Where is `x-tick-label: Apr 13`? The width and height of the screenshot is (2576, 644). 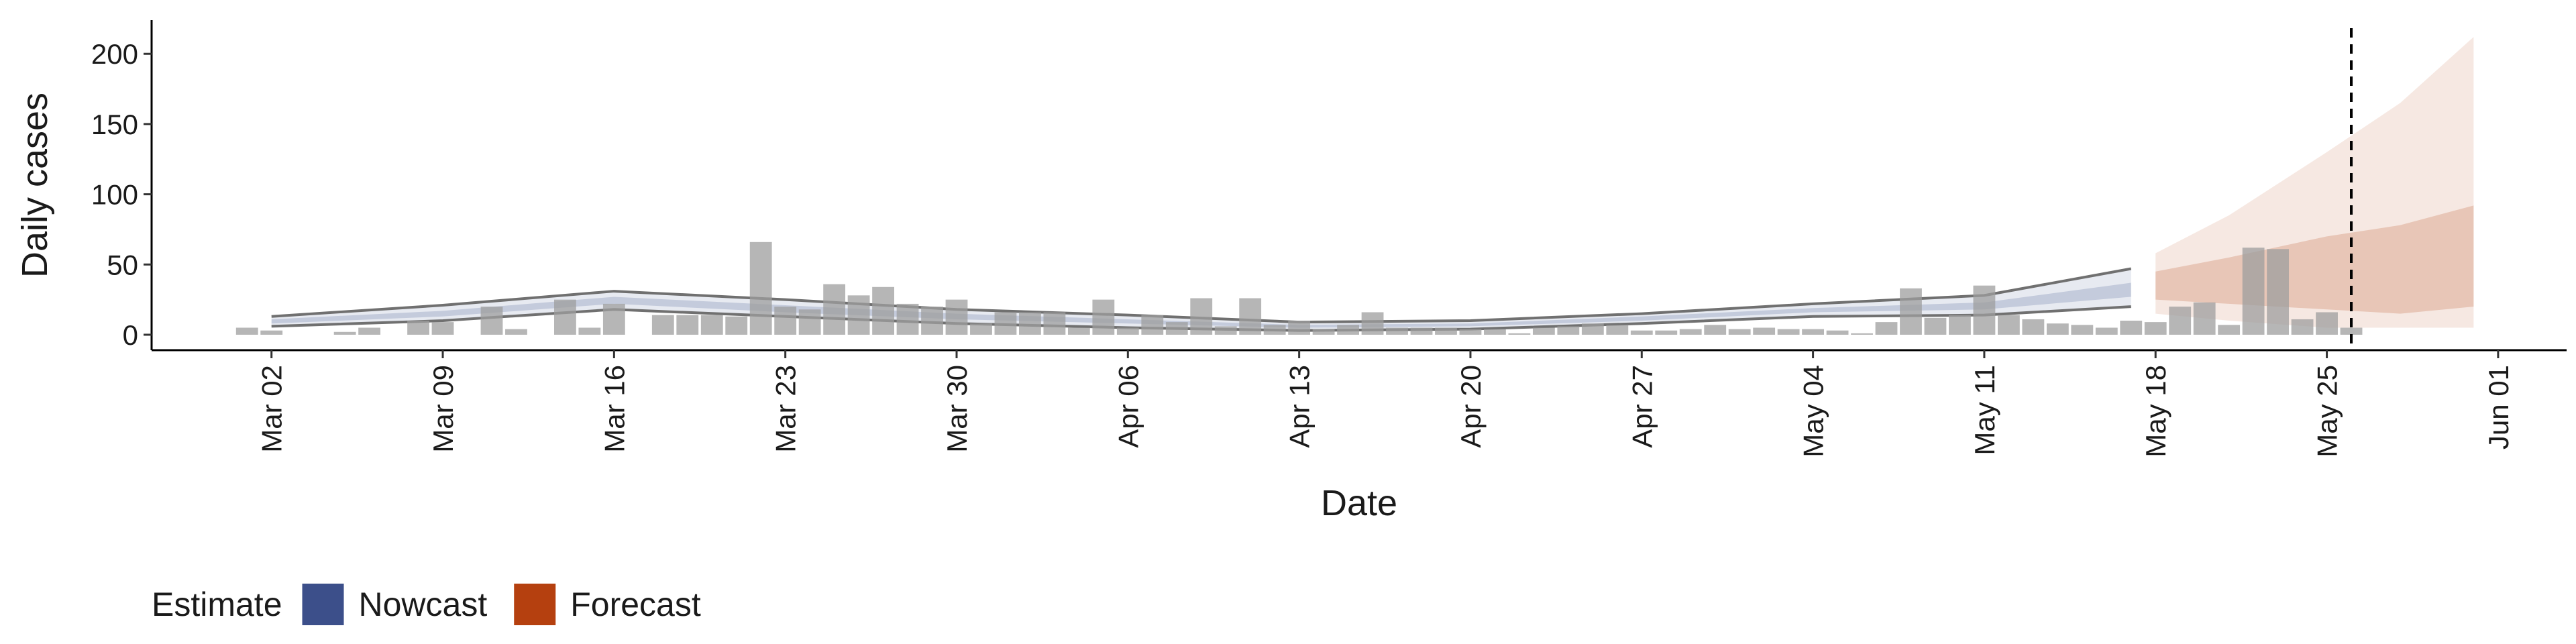 x-tick-label: Apr 13 is located at coordinates (1300, 406).